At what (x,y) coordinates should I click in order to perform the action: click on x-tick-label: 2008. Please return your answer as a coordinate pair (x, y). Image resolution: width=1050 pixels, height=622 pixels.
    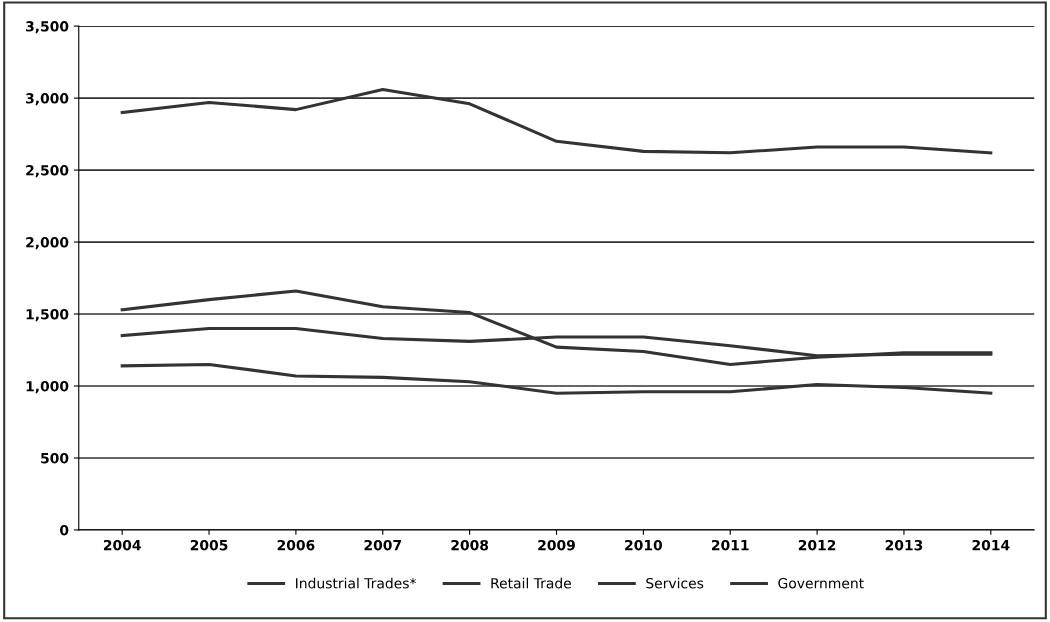
    Looking at the image, I should click on (470, 545).